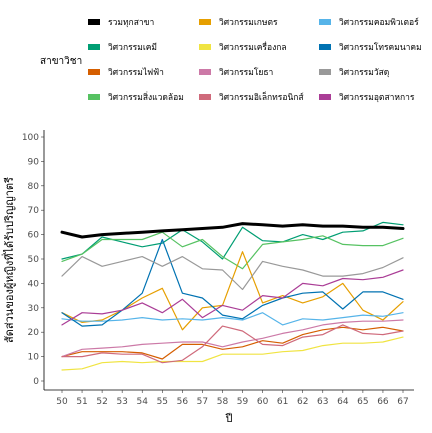  I want to click on y-tick-label: 50, so click(34, 260).